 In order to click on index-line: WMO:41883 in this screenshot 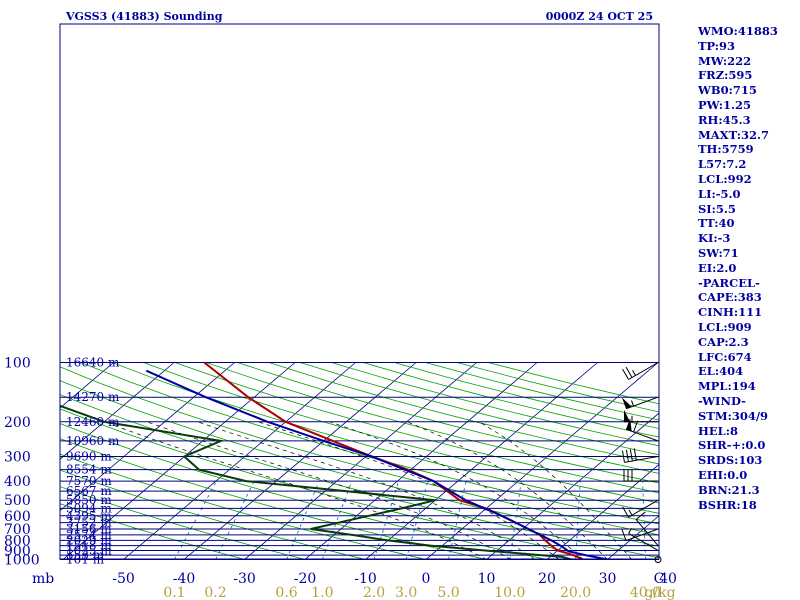, I will do `click(738, 31)`.